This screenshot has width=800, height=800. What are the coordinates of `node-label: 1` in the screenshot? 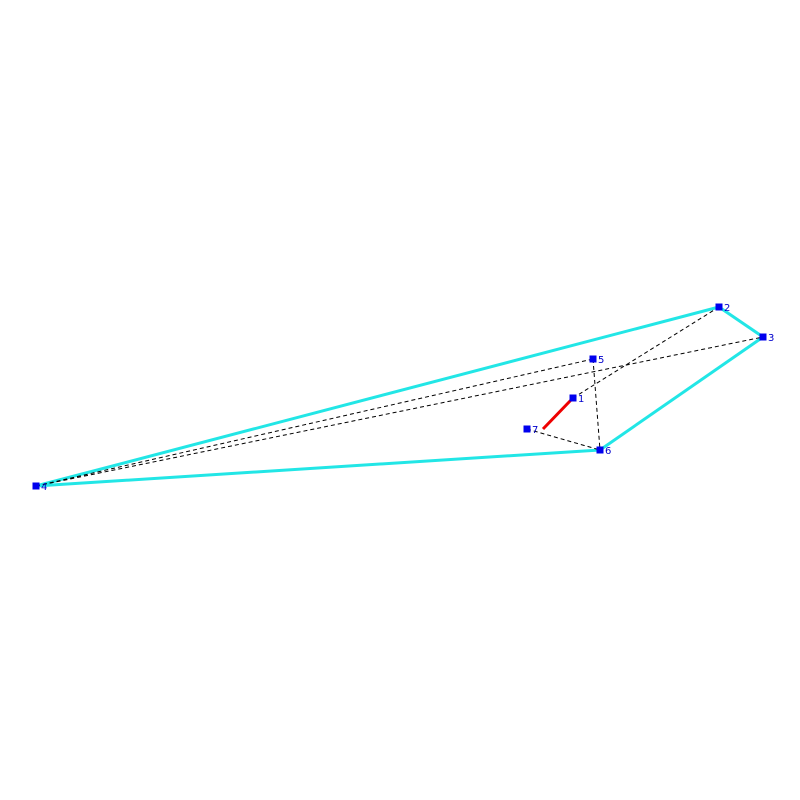 It's located at (581, 399).